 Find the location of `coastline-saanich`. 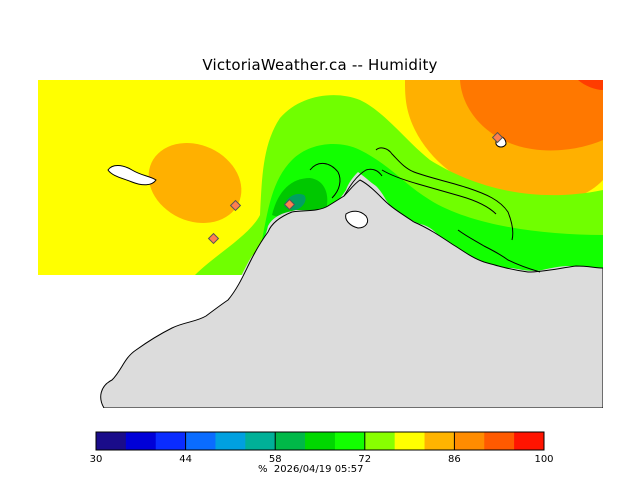

coastline-saanich is located at coordinates (444, 194).